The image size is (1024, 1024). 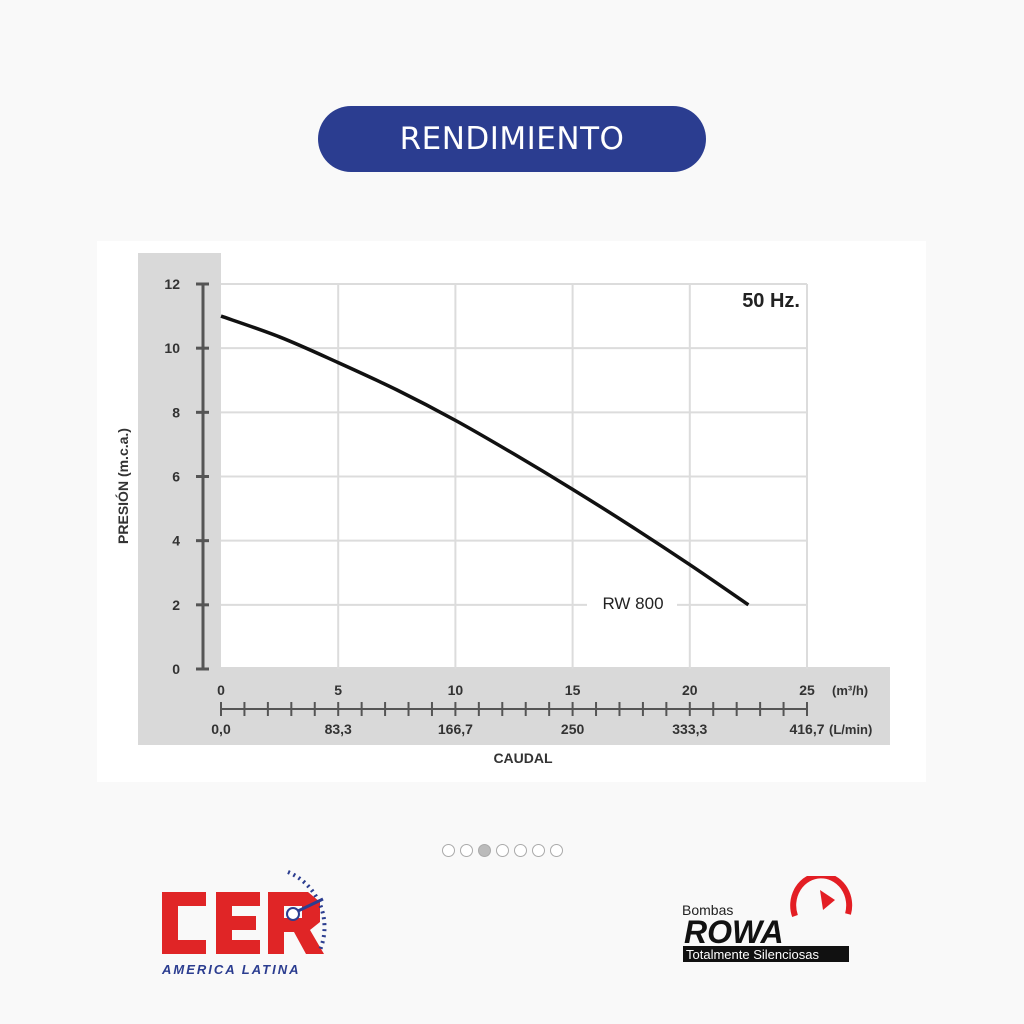 What do you see at coordinates (455, 729) in the screenshot?
I see `x2-tick-label: 166,7` at bounding box center [455, 729].